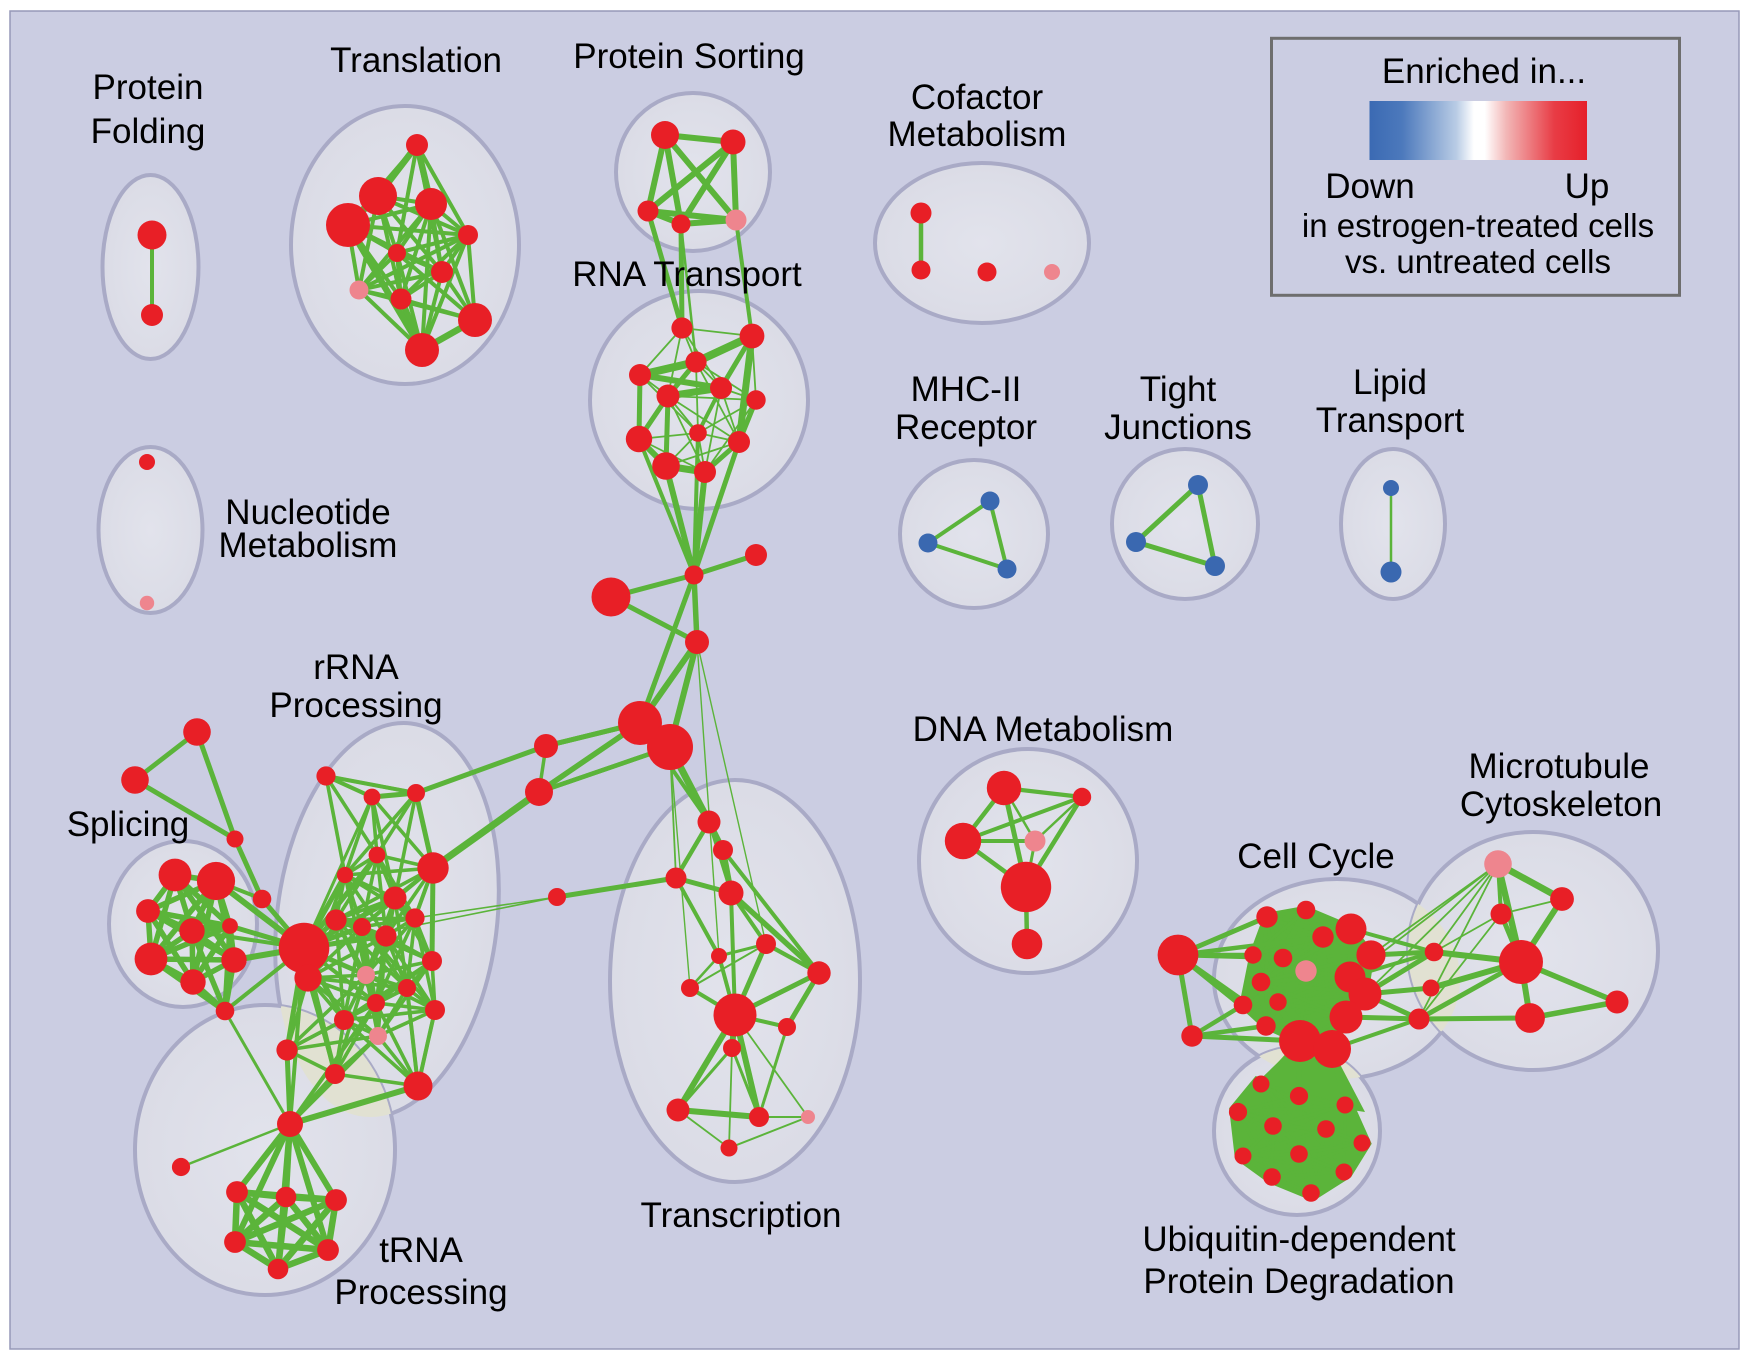  Describe the element at coordinates (966, 427) in the screenshot. I see `svg-text: Receptor` at that location.